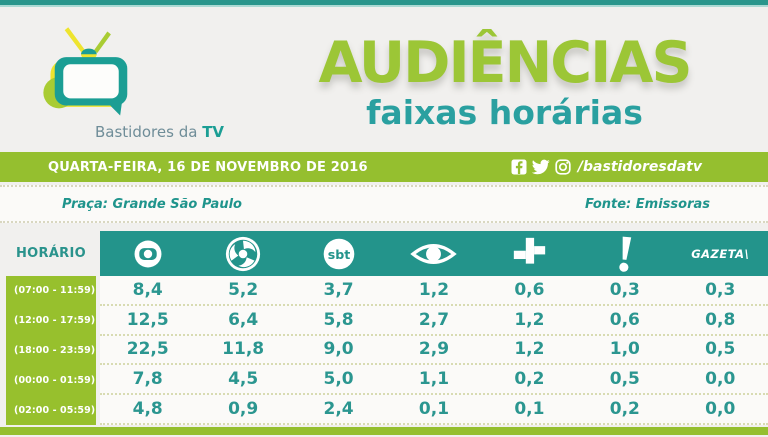  Describe the element at coordinates (505, 63) in the screenshot. I see `page-title: AUDIÊNCIAS` at that location.